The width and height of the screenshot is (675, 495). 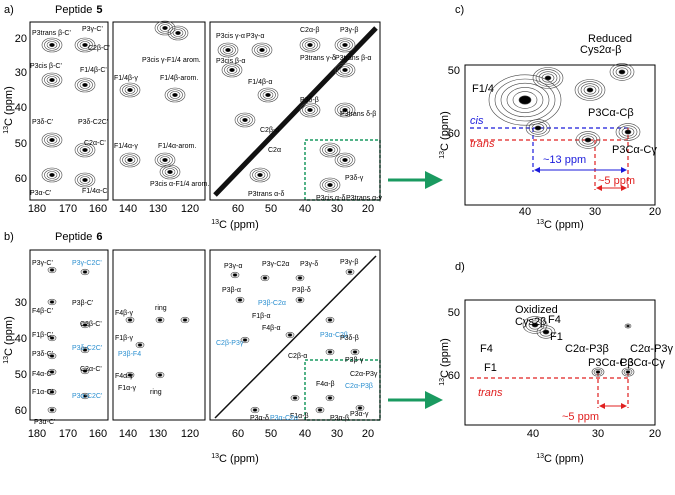 I want to click on peak-label: F1/4α-C', so click(x=95, y=191).